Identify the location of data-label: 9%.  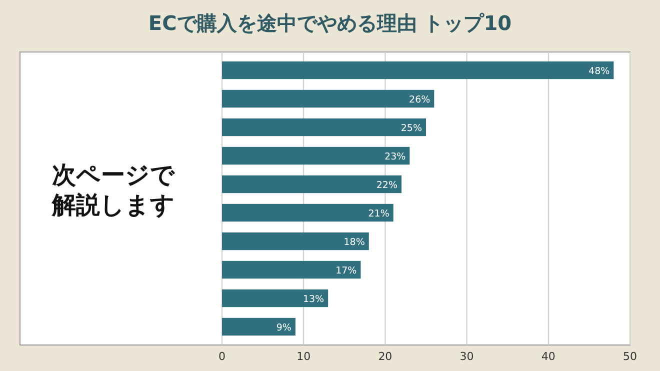
(284, 328).